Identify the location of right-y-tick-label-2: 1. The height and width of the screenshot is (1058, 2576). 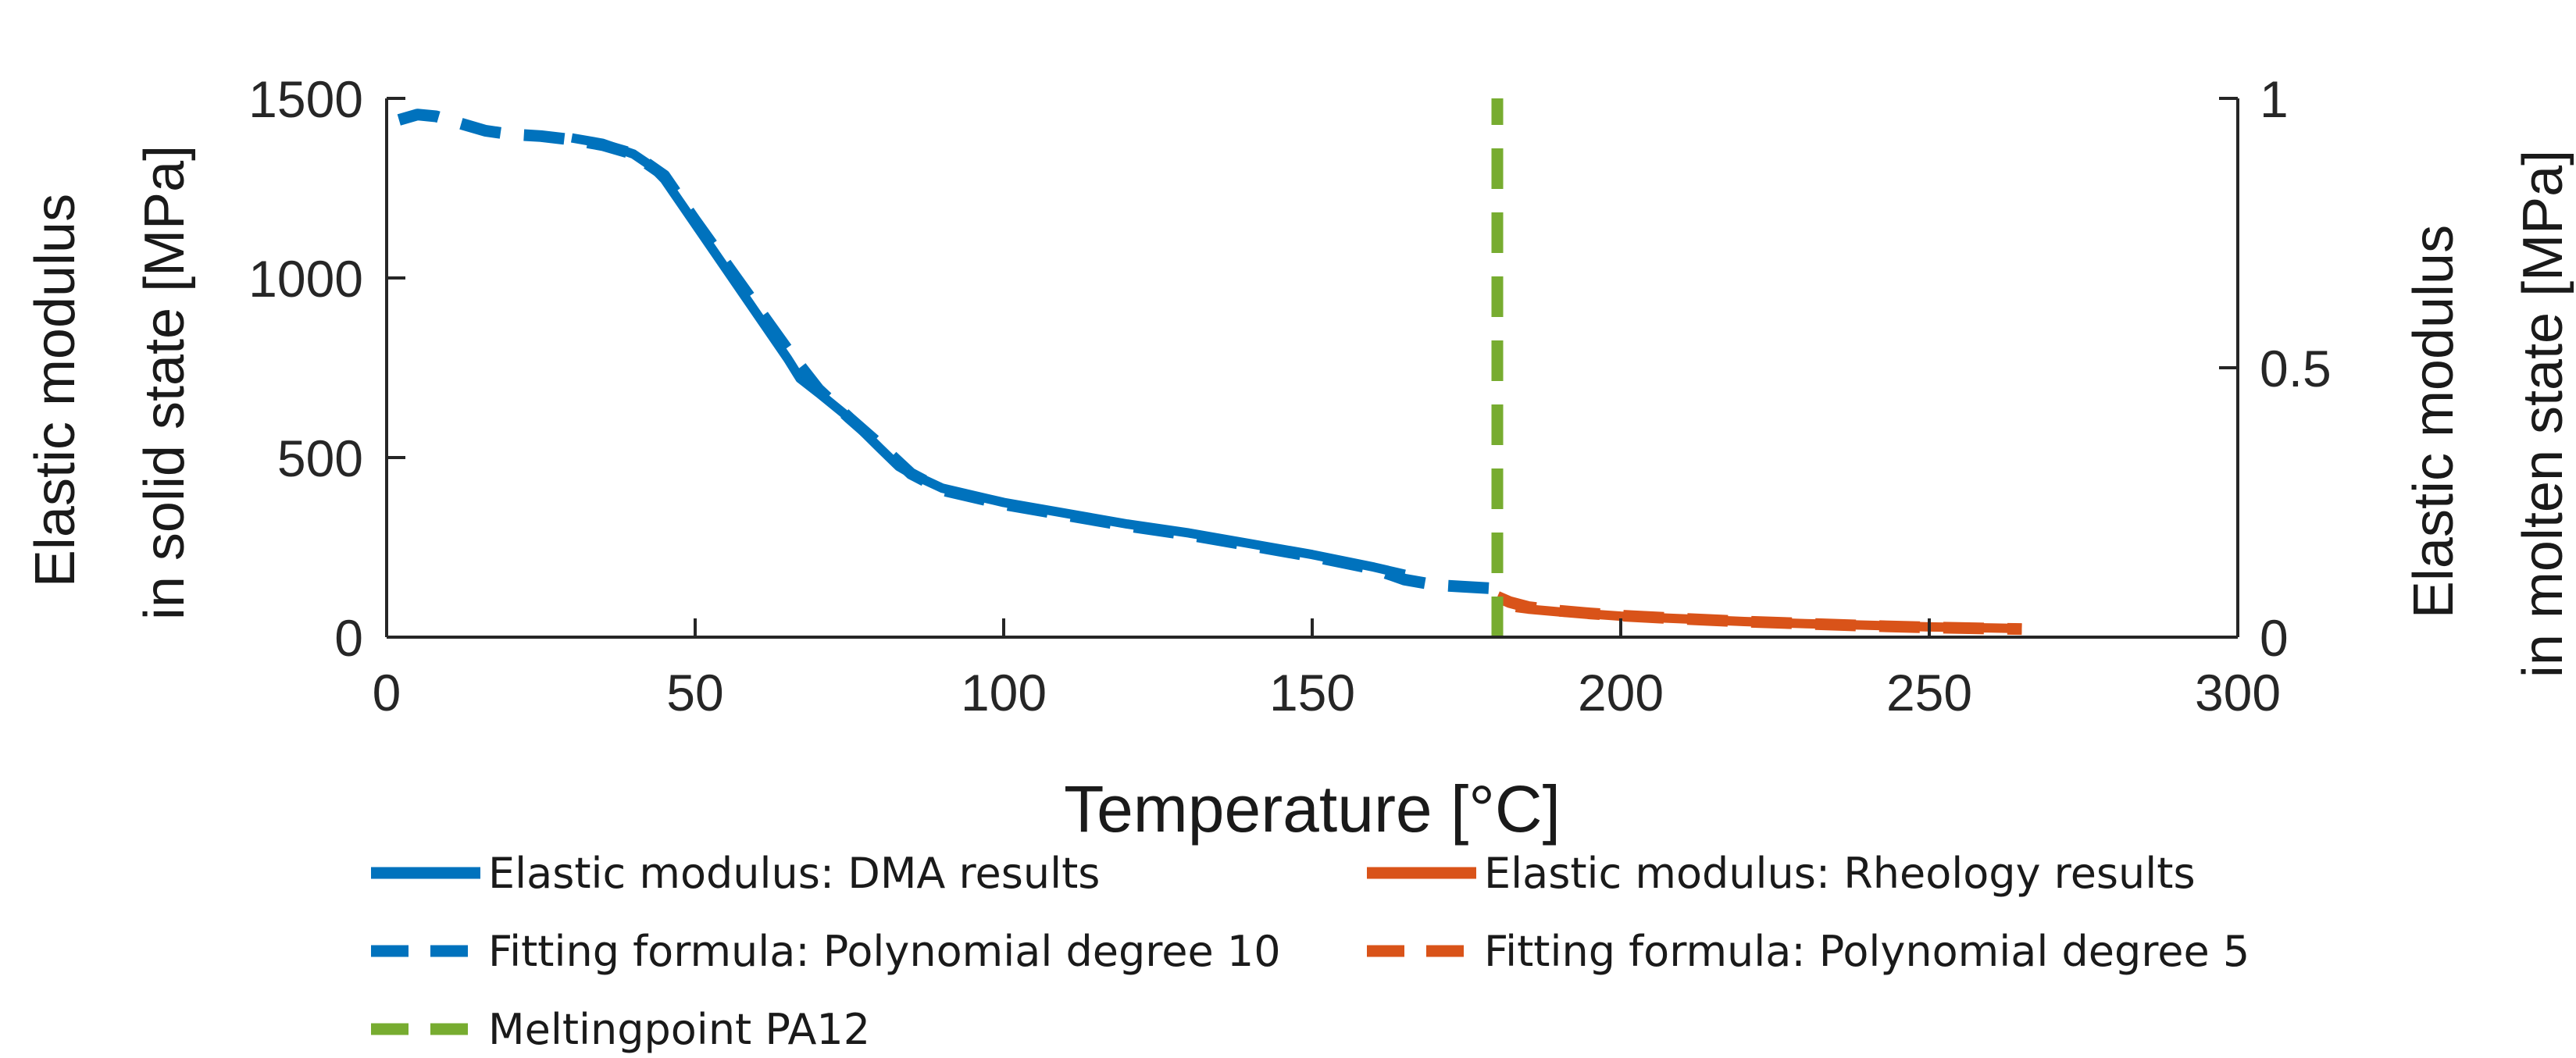
(2274, 99).